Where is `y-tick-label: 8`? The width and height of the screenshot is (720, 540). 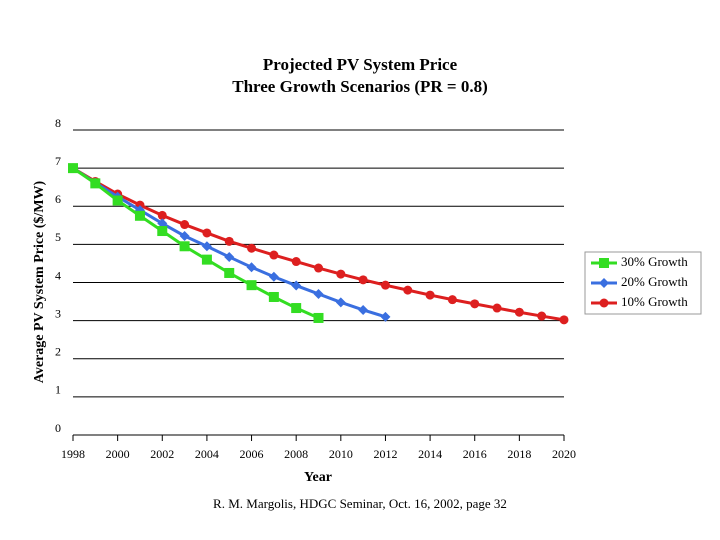 y-tick-label: 8 is located at coordinates (58, 123).